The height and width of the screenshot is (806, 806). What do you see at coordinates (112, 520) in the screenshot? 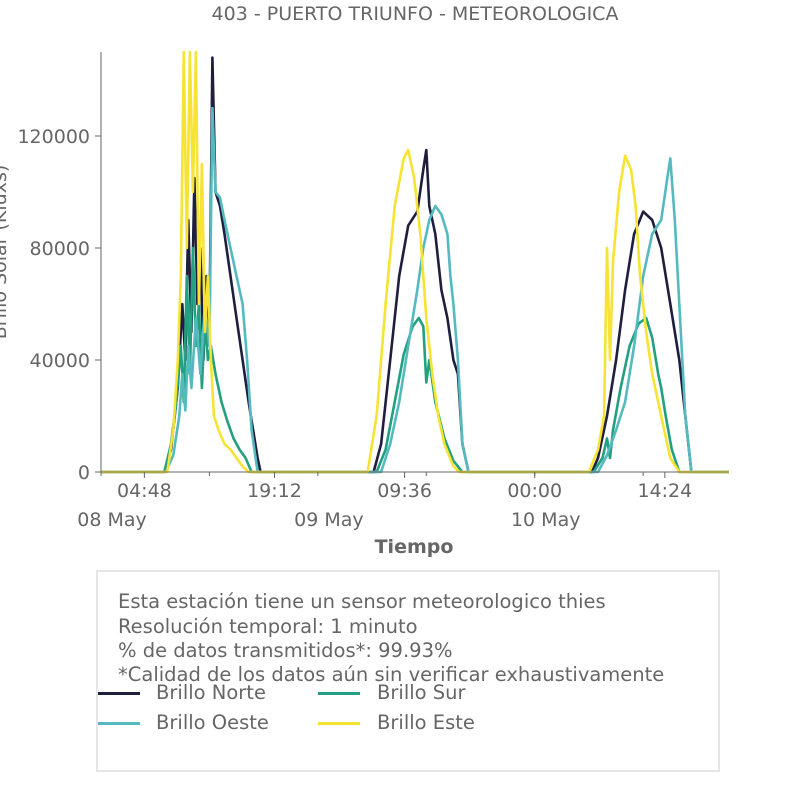
I see `x-date-label: 08 May` at bounding box center [112, 520].